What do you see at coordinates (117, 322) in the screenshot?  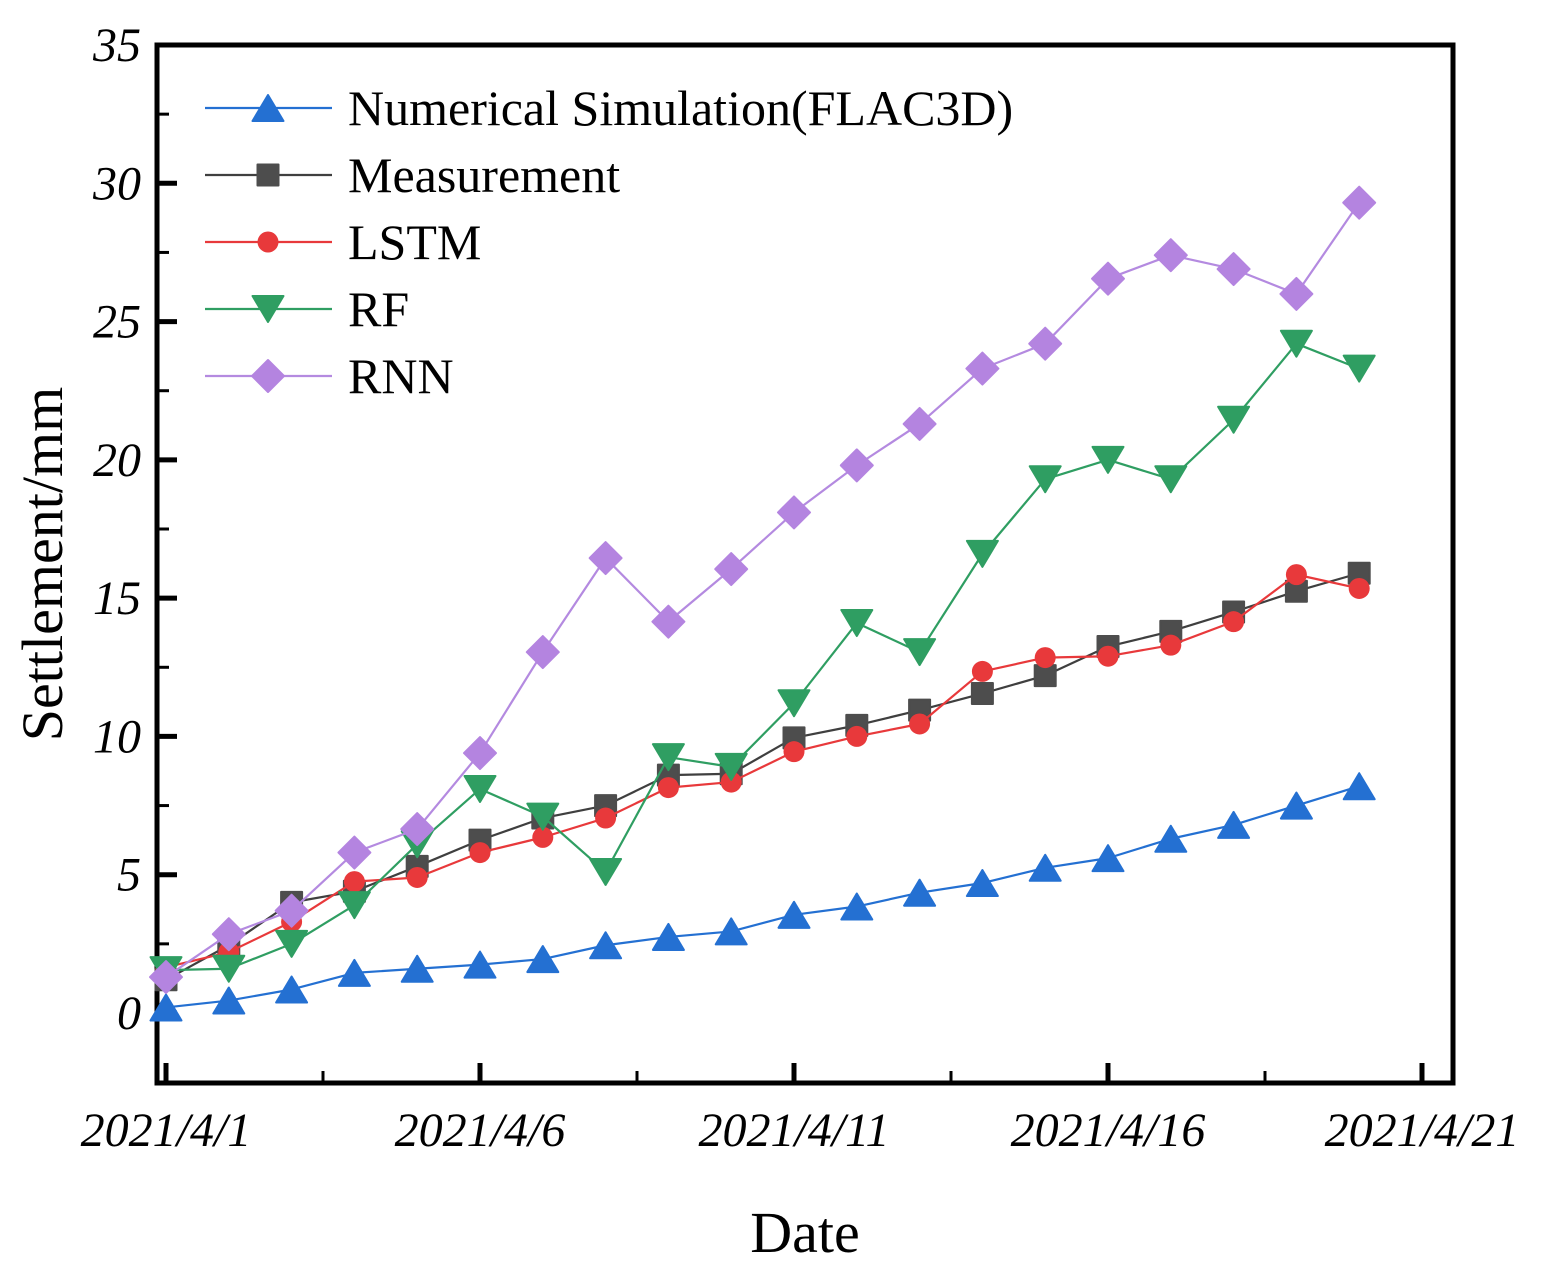 I see `y-tick-label: 25` at bounding box center [117, 322].